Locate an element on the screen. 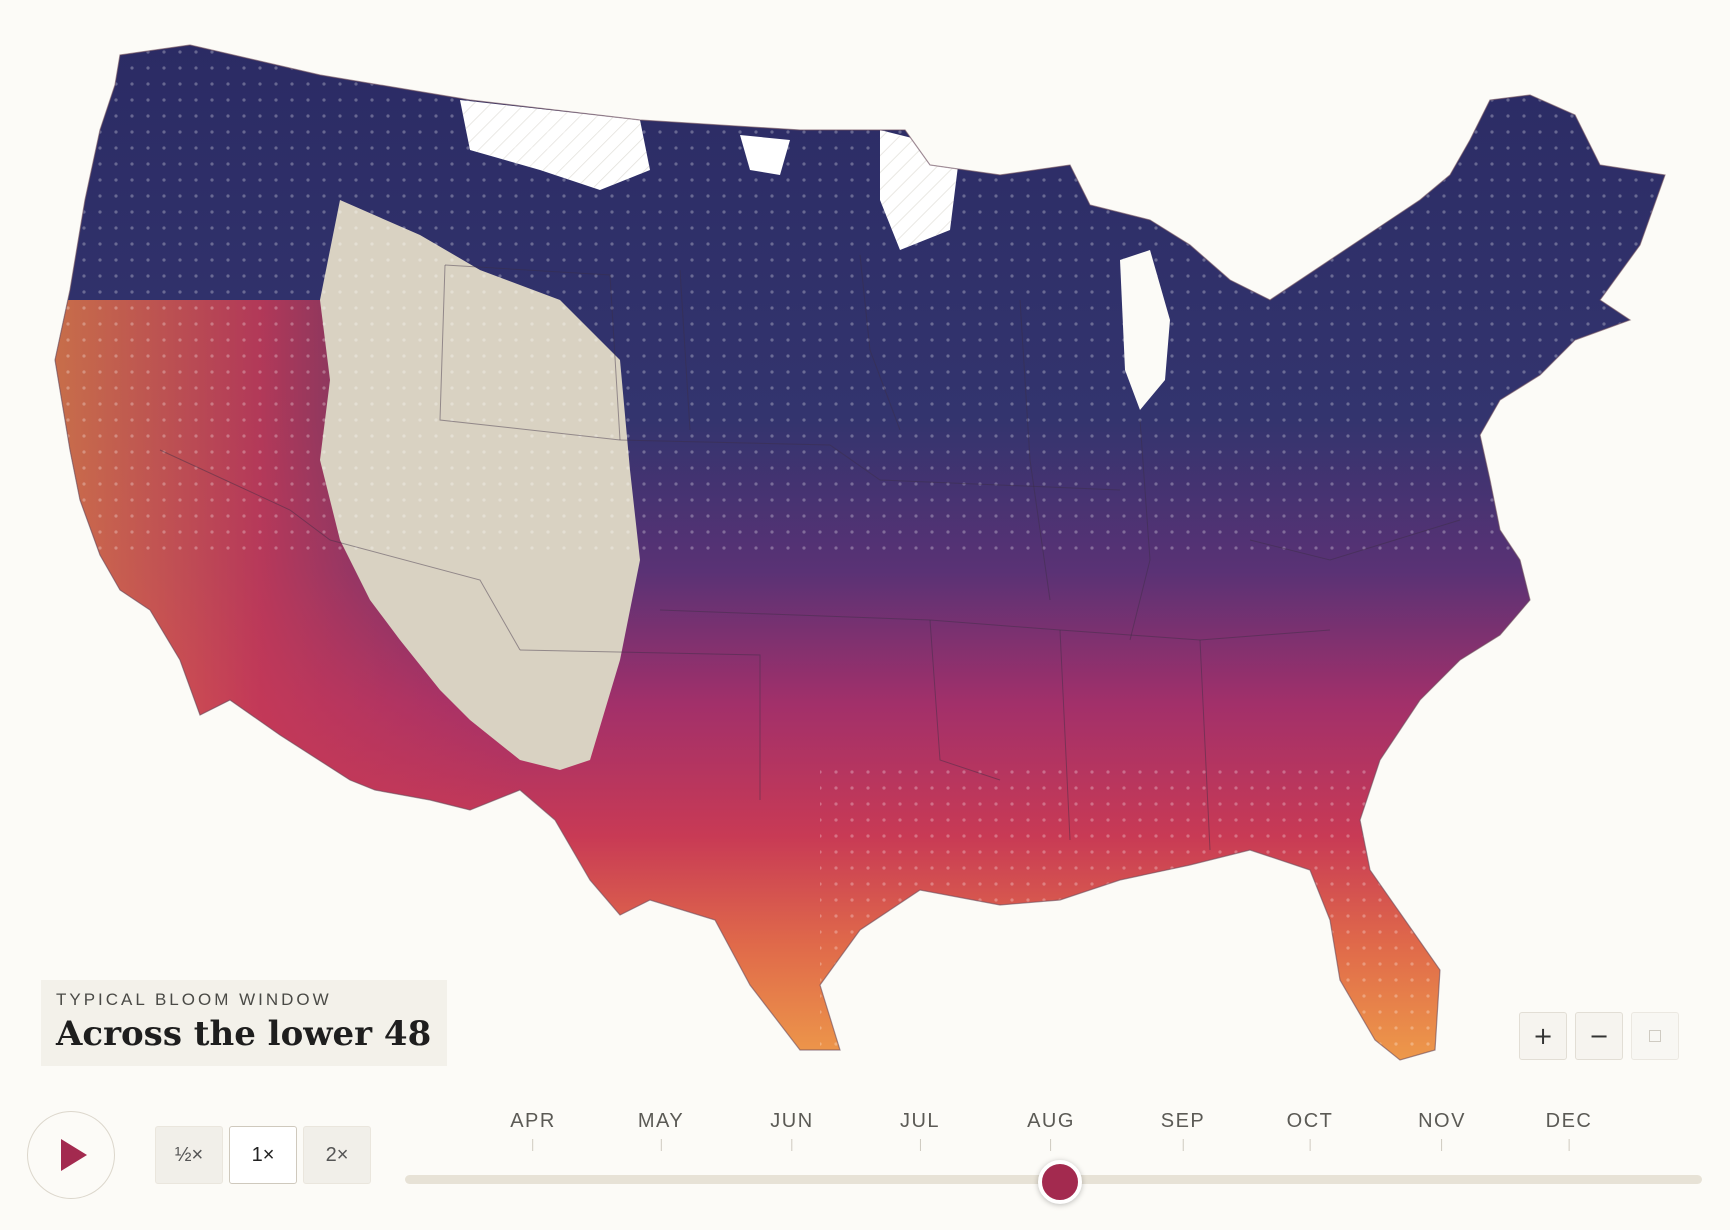 This screenshot has width=1730, height=1230. play-button is located at coordinates (71, 1155).